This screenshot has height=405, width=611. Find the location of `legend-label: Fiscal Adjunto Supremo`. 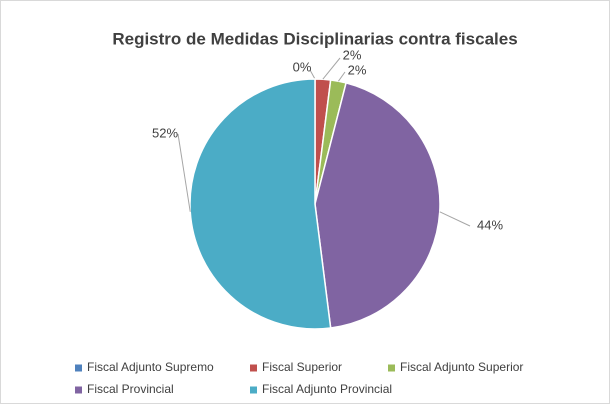

legend-label: Fiscal Adjunto Supremo is located at coordinates (150, 367).